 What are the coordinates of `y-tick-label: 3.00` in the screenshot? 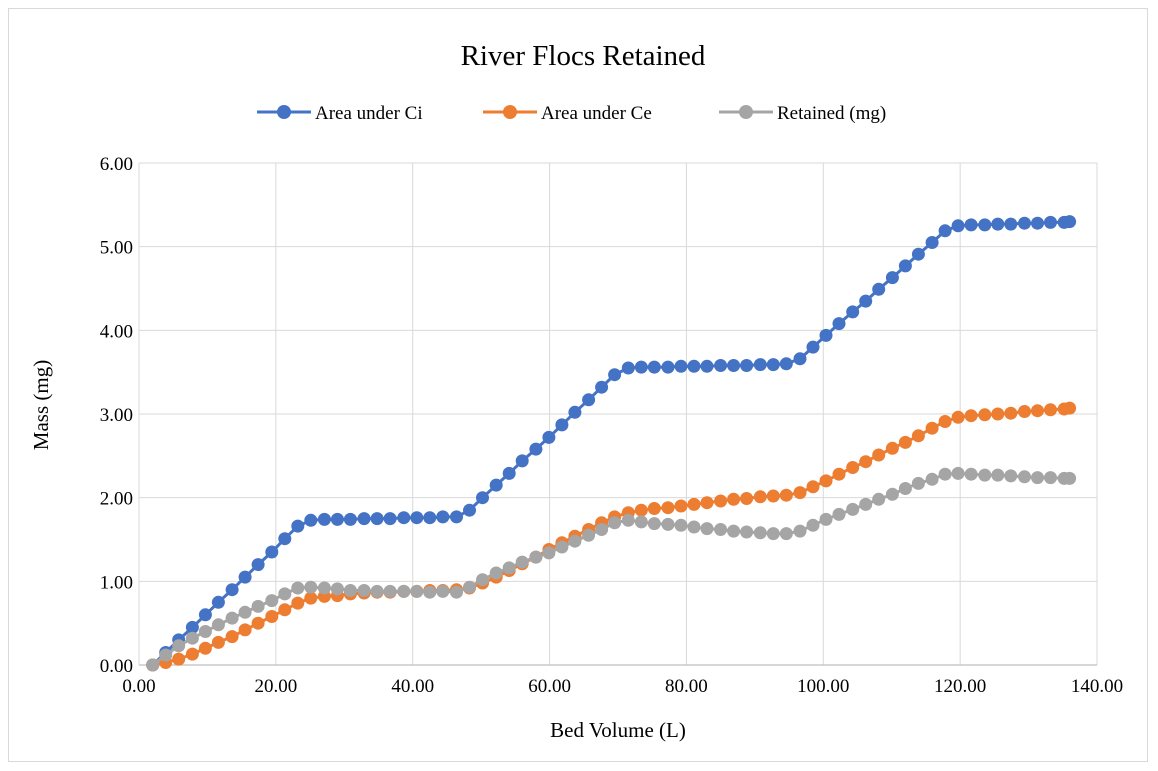 It's located at (116, 415).